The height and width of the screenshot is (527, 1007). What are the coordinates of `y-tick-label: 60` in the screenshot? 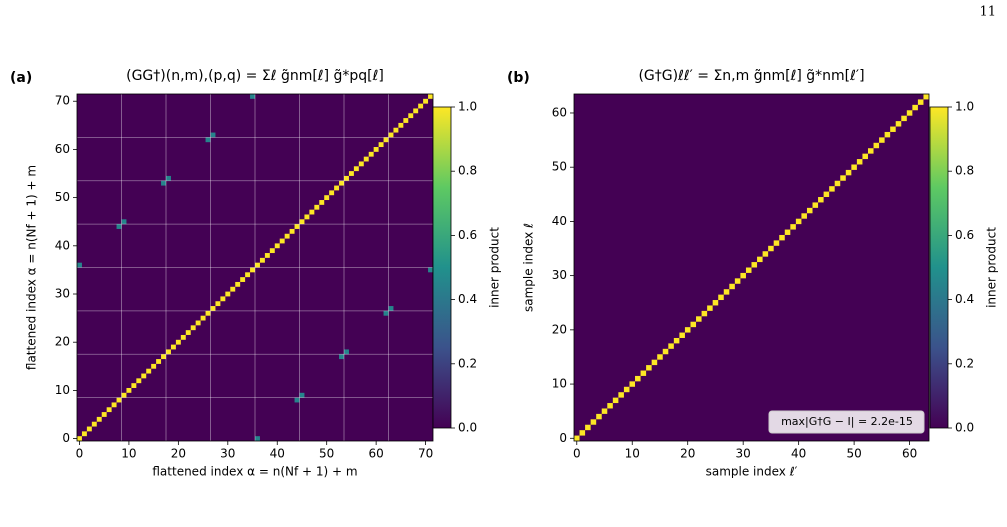 It's located at (559, 112).